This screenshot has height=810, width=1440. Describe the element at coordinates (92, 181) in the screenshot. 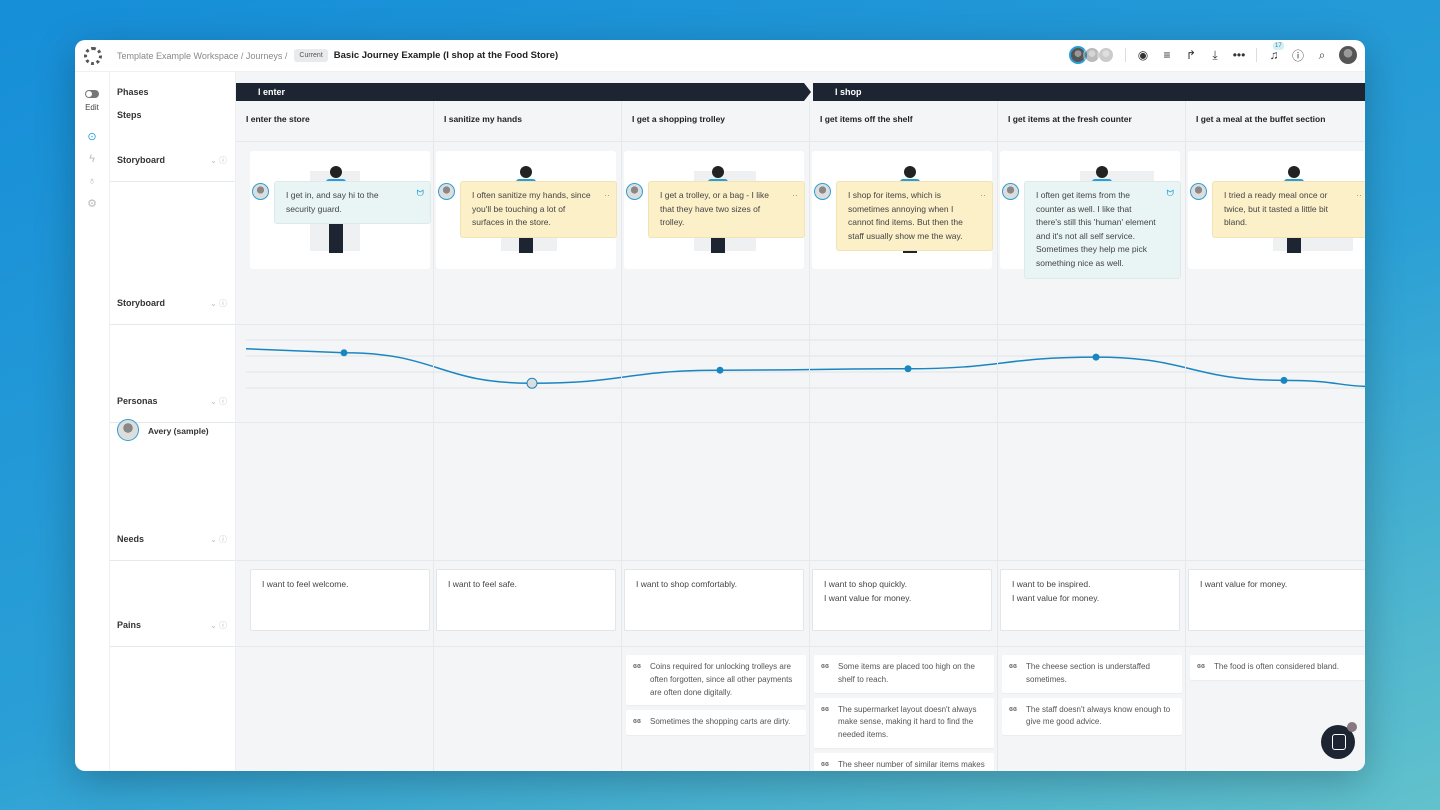

I see `lightbulb-icon: ♁` at that location.